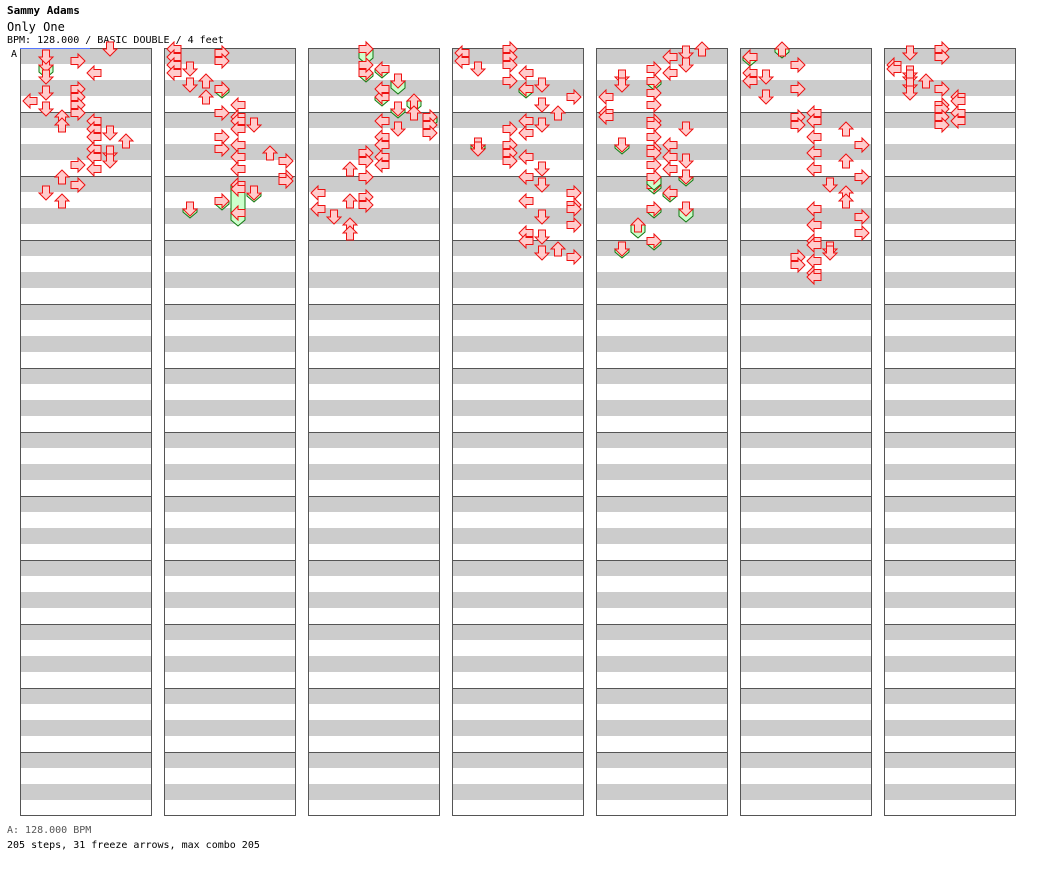  Describe the element at coordinates (36, 27) in the screenshot. I see `song-title: Only One` at that location.